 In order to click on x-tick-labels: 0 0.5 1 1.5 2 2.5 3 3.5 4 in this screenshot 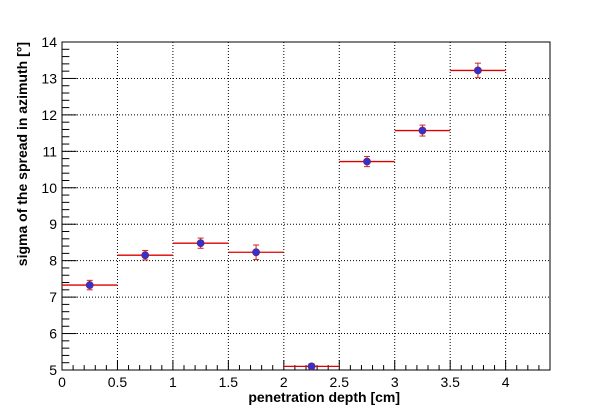, I will do `click(284, 382)`.